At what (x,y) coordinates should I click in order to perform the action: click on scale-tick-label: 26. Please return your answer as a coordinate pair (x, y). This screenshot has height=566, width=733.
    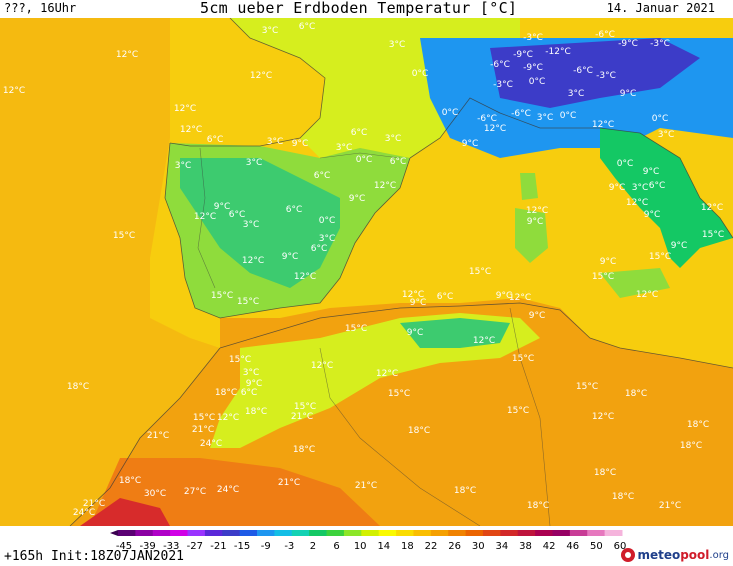
    Looking at the image, I should click on (454, 546).